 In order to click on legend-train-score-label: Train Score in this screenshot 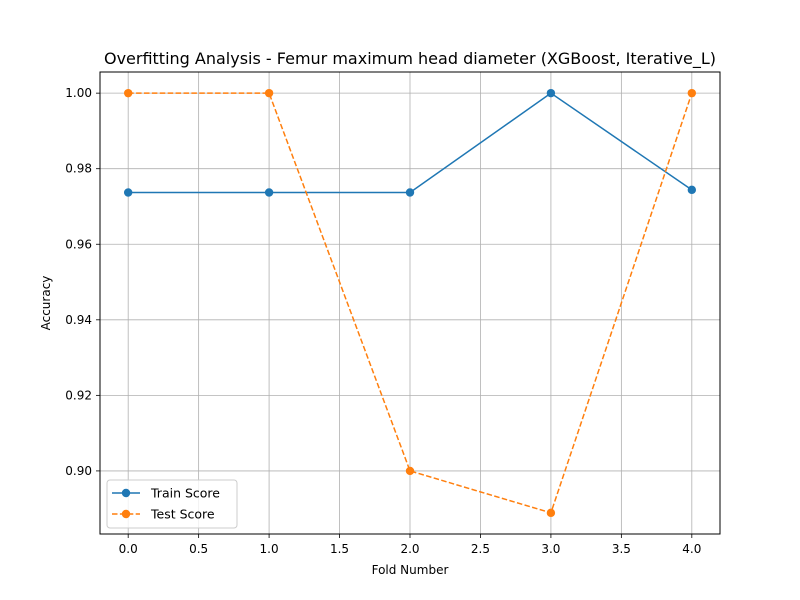, I will do `click(185, 493)`.